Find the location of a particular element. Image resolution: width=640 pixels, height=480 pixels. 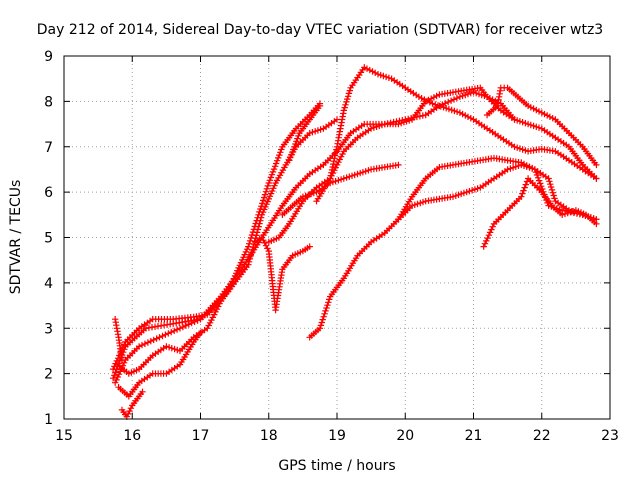

y-tick-label: 9 is located at coordinates (48, 57).